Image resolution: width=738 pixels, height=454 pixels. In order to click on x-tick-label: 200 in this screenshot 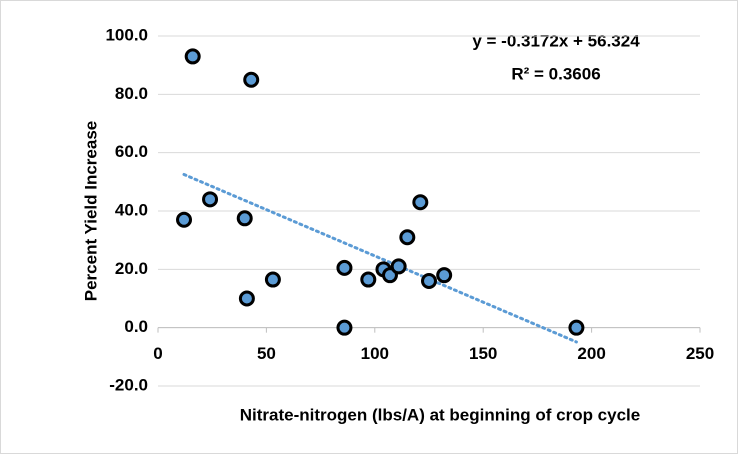, I will do `click(591, 353)`.